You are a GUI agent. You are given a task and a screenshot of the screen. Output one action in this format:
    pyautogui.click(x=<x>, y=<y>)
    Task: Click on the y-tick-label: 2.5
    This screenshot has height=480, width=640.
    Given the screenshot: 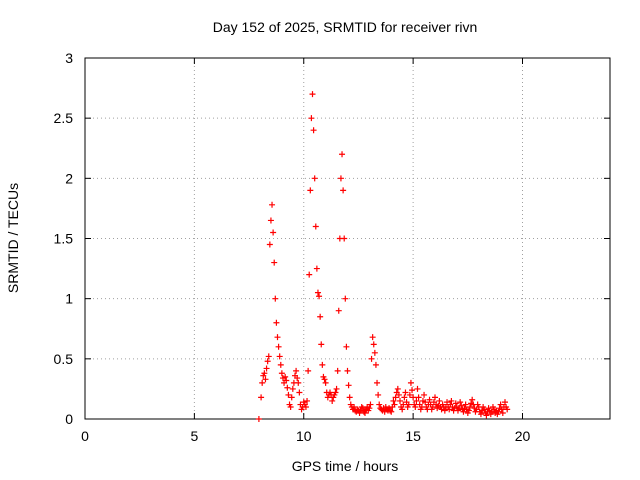 What is the action you would take?
    pyautogui.click(x=64, y=118)
    